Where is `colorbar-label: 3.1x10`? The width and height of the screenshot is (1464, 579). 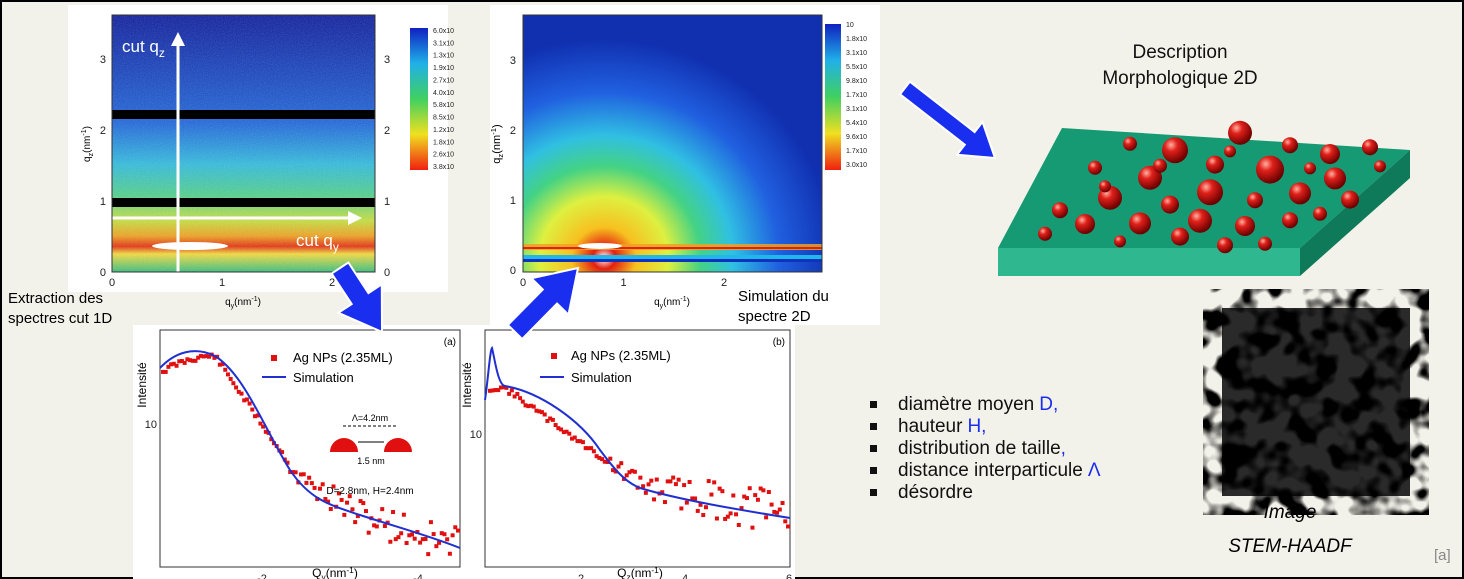
colorbar-label: 3.1x10 is located at coordinates (856, 109).